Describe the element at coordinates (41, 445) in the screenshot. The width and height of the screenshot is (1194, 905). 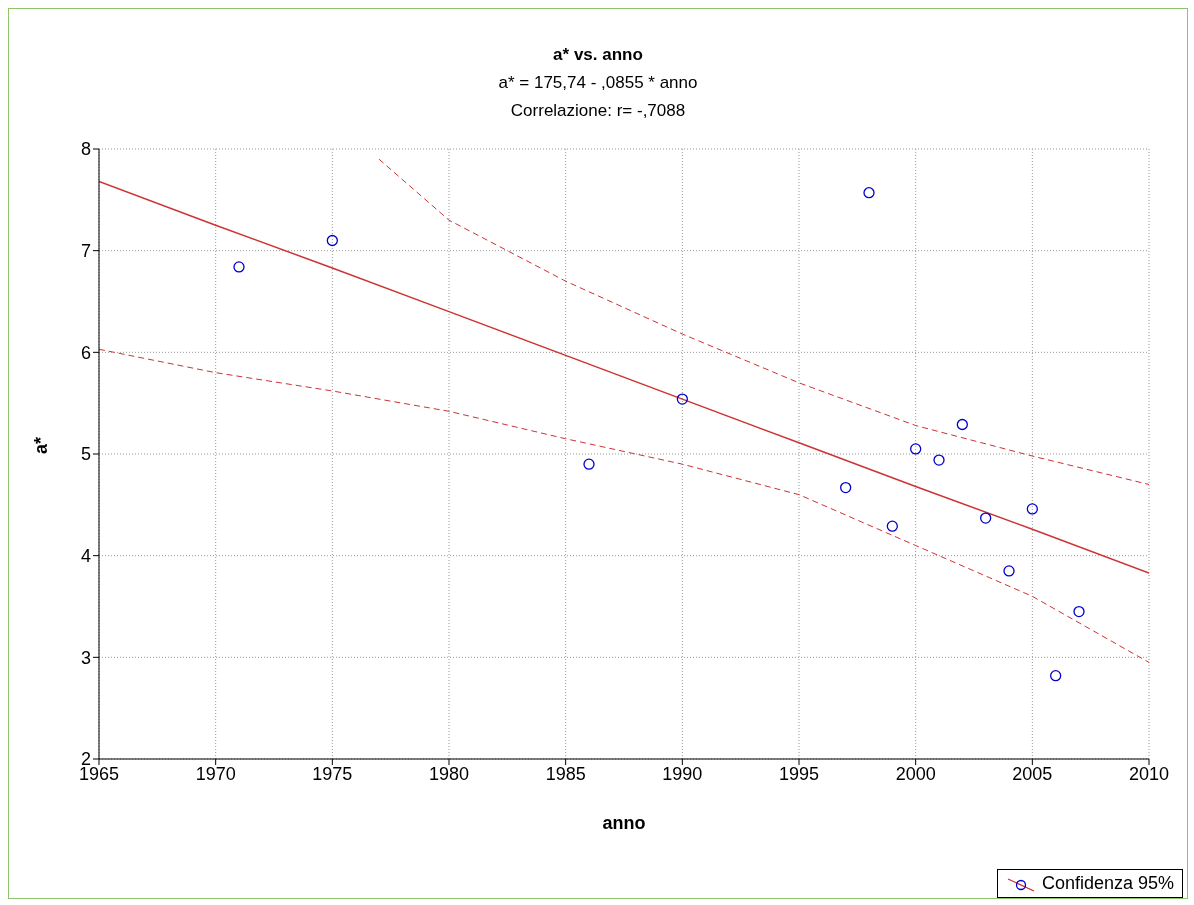
I see `y-axis-title: a*` at that location.